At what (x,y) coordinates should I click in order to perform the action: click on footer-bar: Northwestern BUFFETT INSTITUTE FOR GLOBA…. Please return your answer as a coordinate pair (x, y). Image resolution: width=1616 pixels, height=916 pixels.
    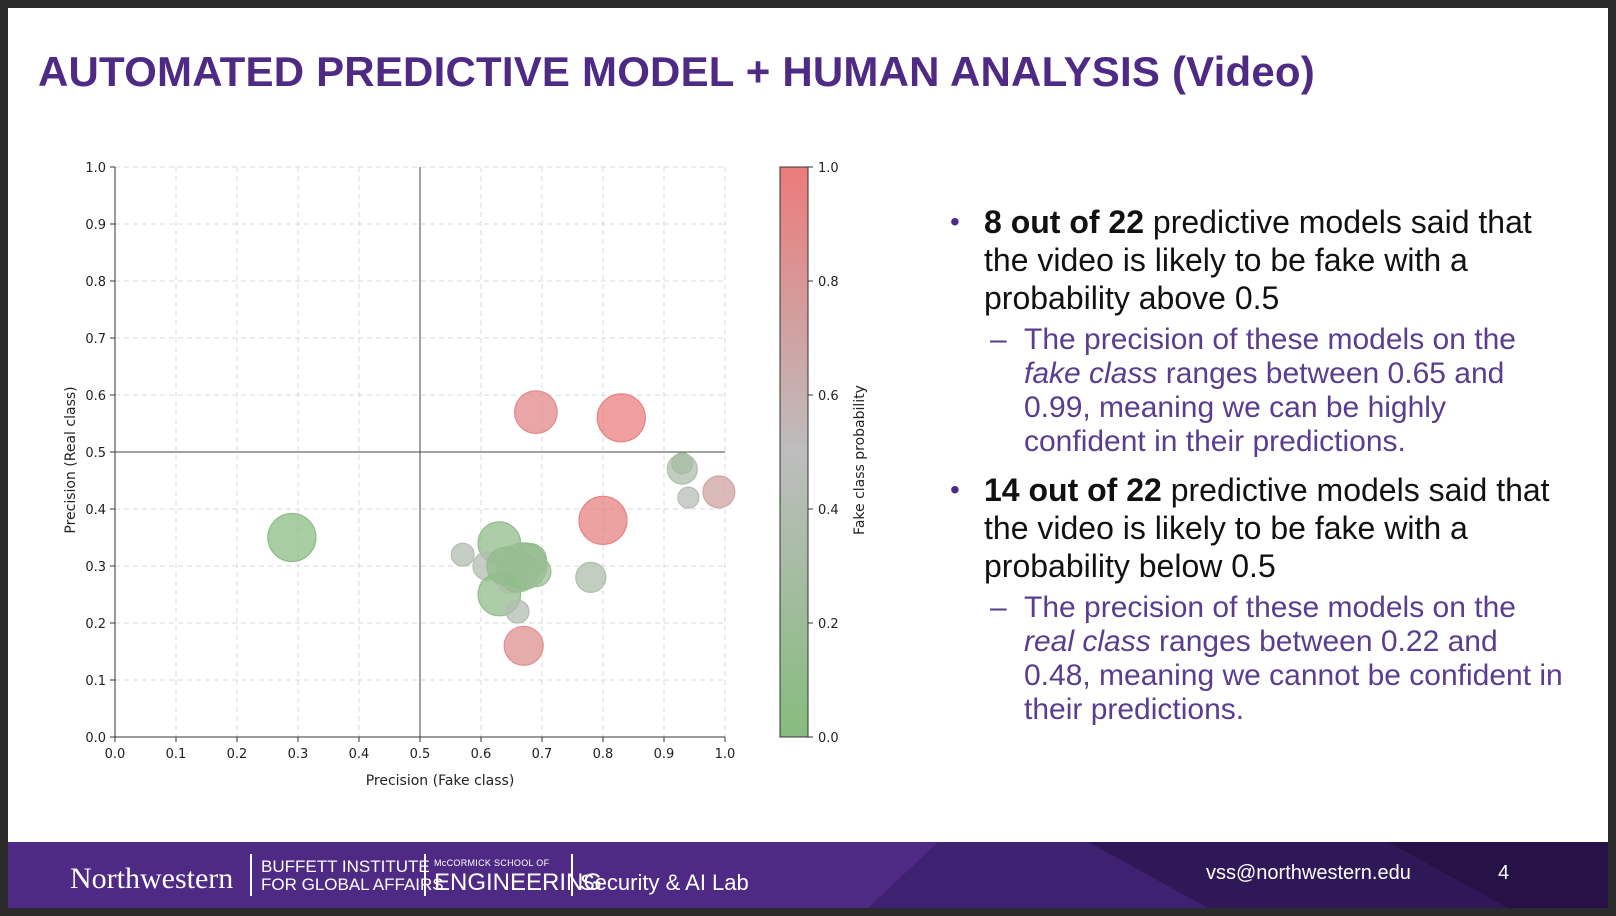
    Looking at the image, I should click on (808, 875).